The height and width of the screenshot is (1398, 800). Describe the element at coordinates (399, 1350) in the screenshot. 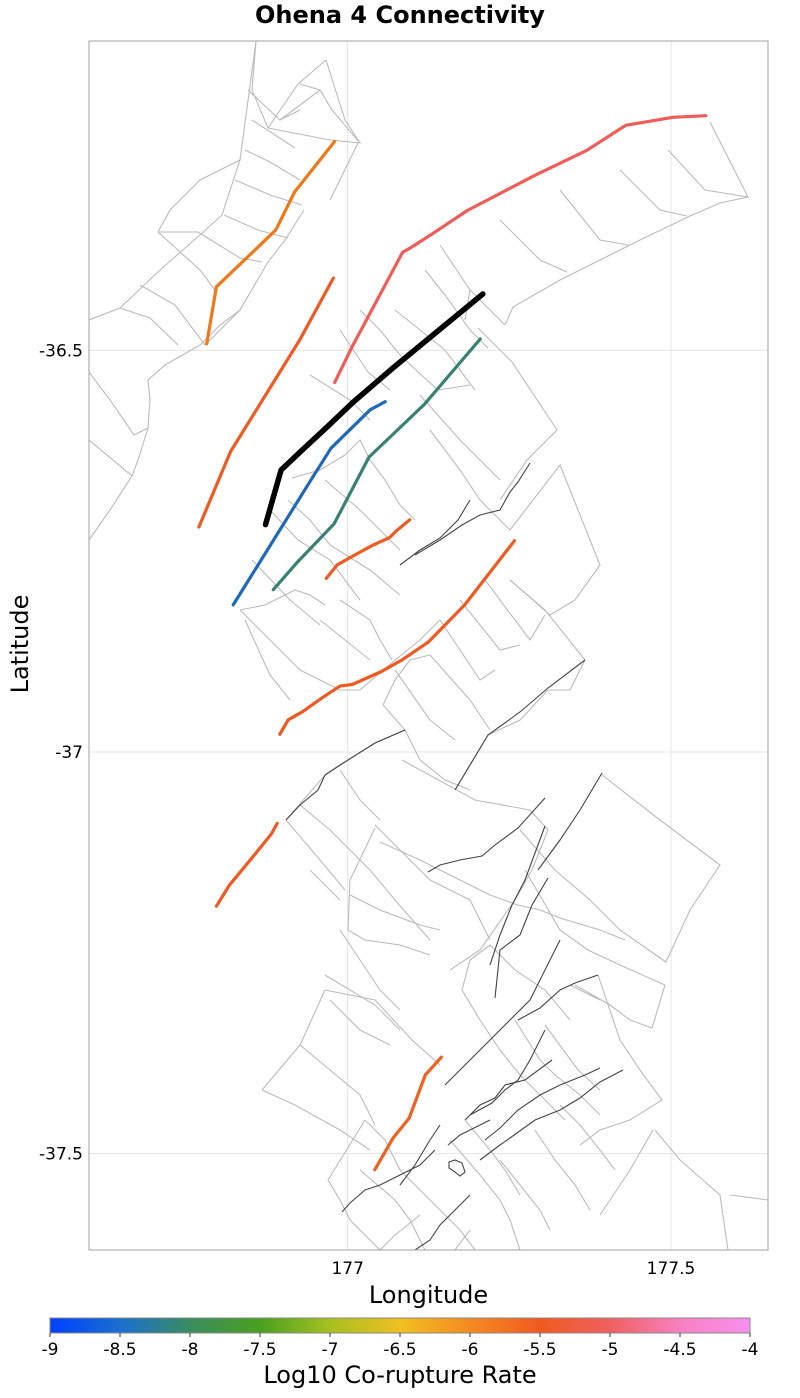

I see `colorbar-tick-label: -6.5` at that location.